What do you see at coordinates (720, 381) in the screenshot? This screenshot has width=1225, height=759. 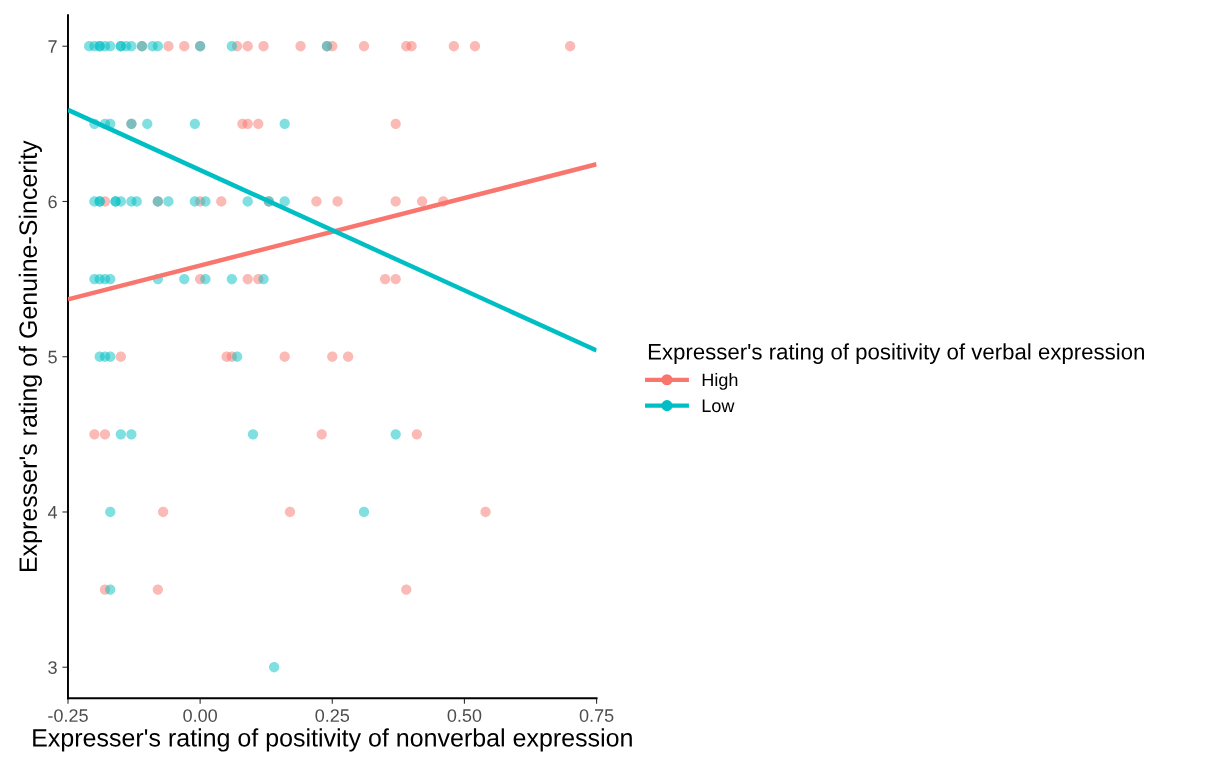 I see `legend-label: High` at bounding box center [720, 381].